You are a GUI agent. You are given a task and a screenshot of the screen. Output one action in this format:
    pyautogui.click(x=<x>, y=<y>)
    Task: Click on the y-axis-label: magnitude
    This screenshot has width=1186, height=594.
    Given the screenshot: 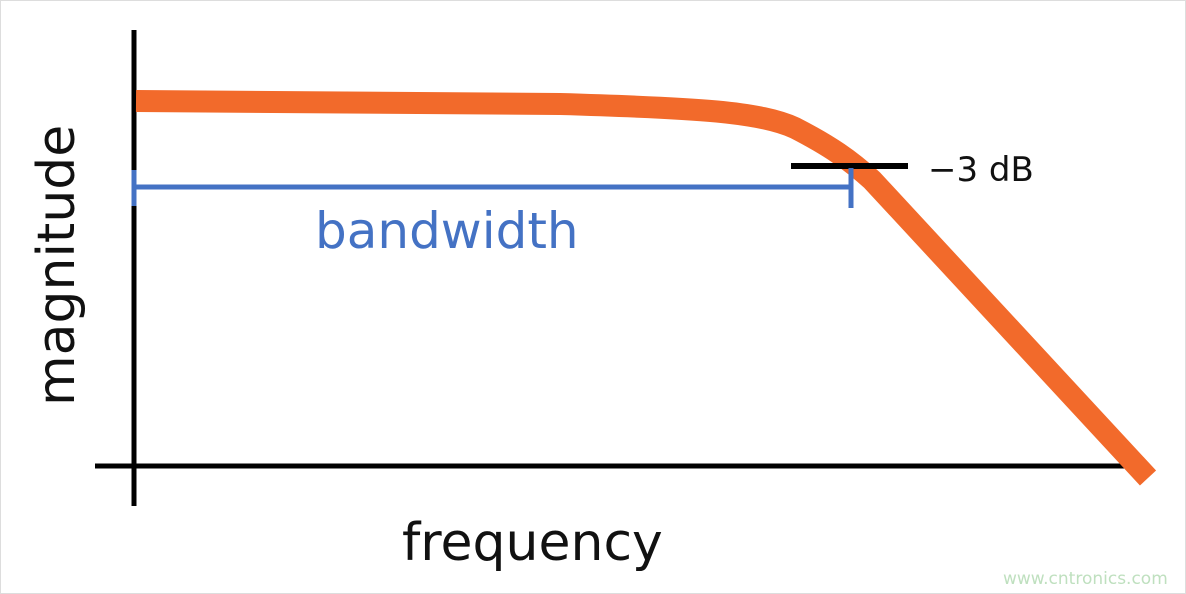 What is the action you would take?
    pyautogui.click(x=57, y=265)
    